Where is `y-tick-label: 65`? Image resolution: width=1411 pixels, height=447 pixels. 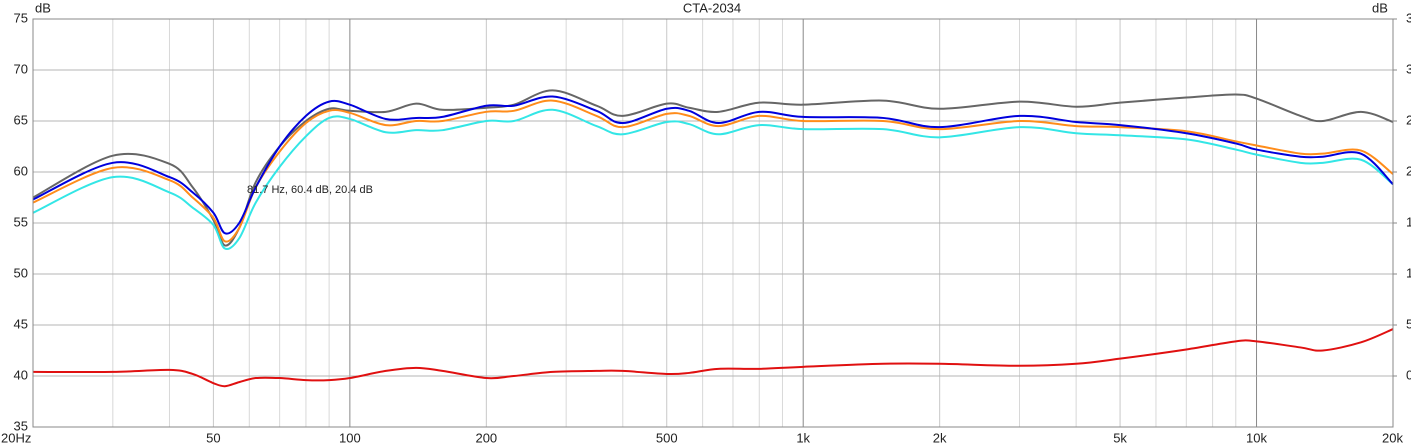 y-tick-label: 65 is located at coordinates (21, 119).